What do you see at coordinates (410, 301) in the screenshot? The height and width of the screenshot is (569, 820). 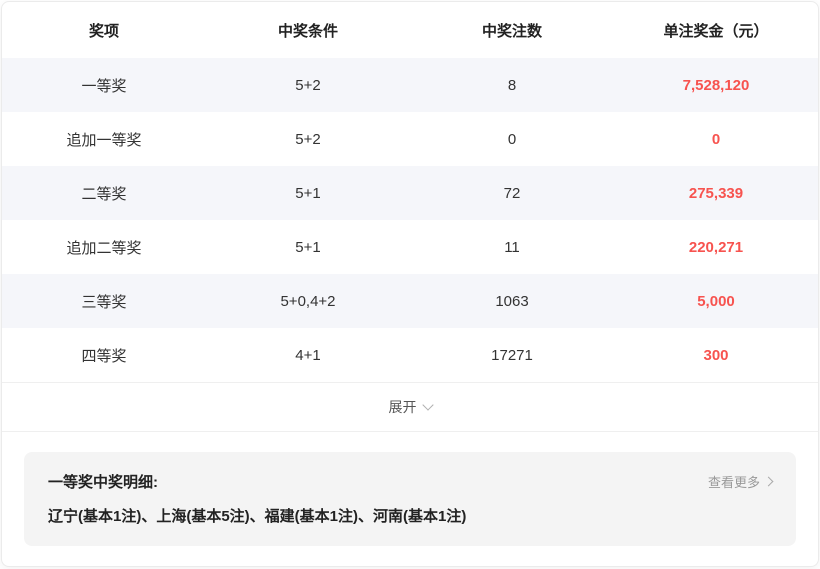 I see `table-row: 三等奖 5+0,4+2 1063 5,000` at bounding box center [410, 301].